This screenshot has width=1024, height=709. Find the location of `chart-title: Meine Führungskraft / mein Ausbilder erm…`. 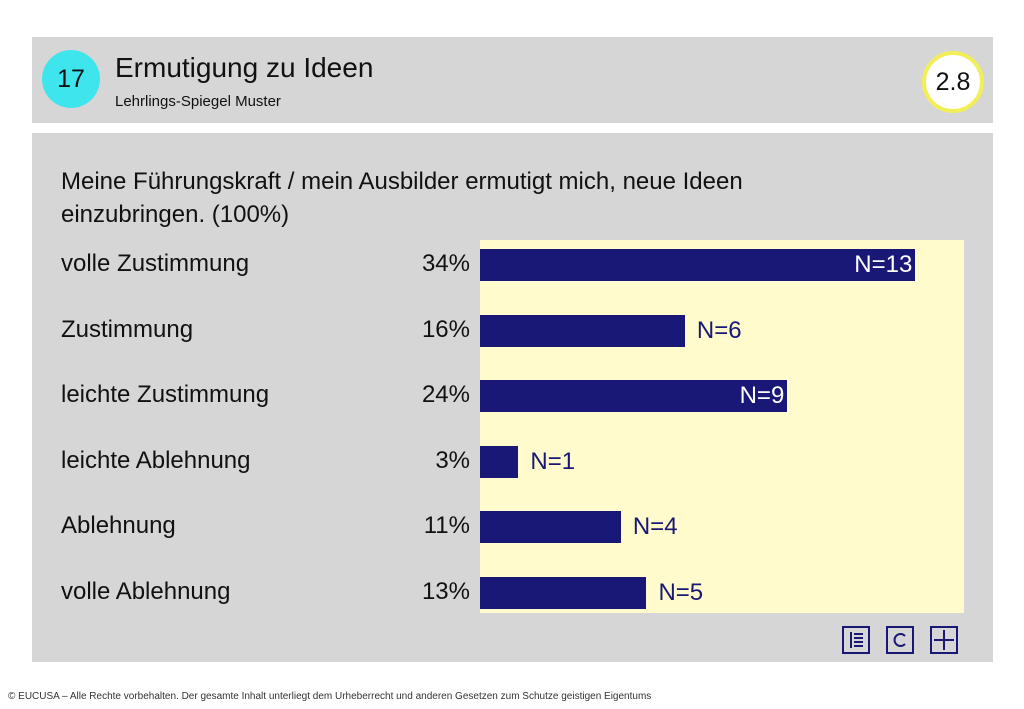

chart-title: Meine Führungskraft / mein Ausbilder erm… is located at coordinates (402, 198).